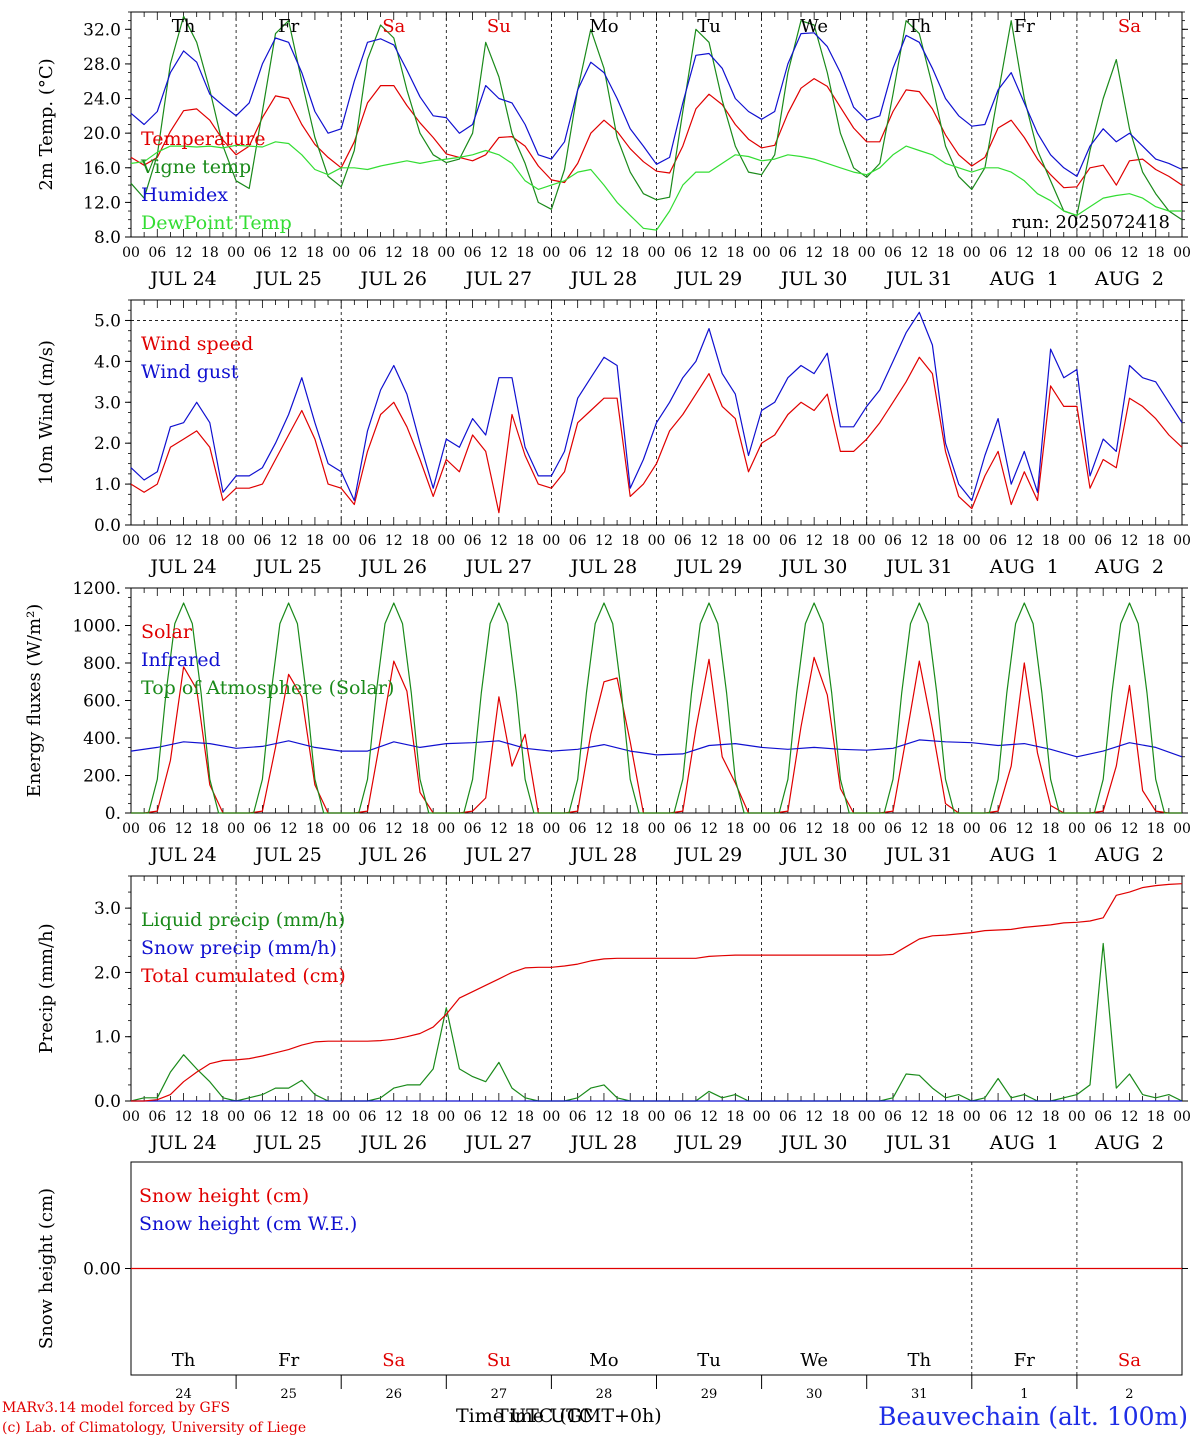 The image size is (1194, 1440). Describe the element at coordinates (287, 279) in the screenshot. I see `date-label: JUL 25` at that location.